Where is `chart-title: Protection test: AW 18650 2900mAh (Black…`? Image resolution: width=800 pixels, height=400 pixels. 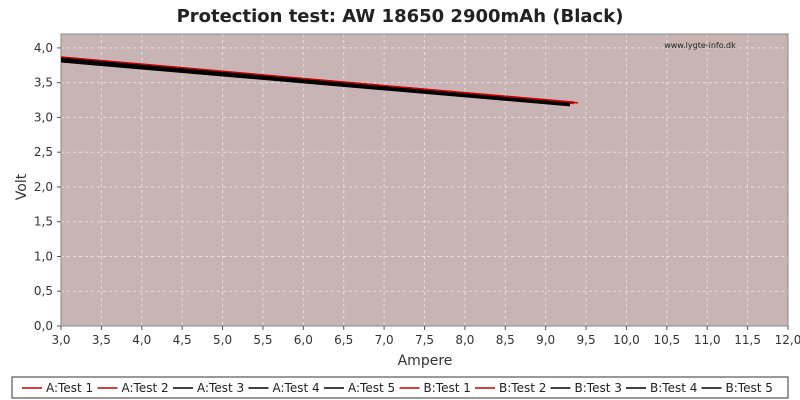
chart-title: Protection test: AW 18650 2900mAh (Black… is located at coordinates (400, 16).